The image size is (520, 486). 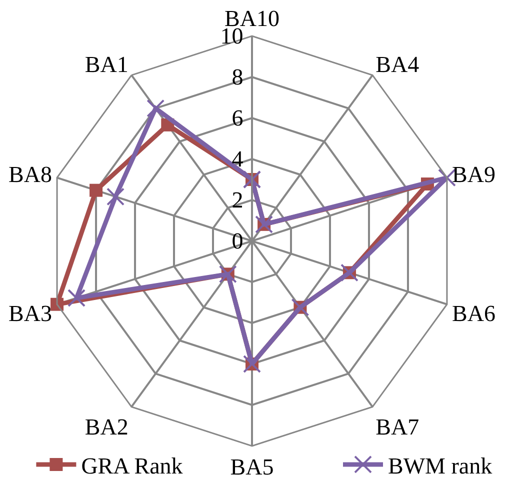 What do you see at coordinates (106, 64) in the screenshot?
I see `spoke-label: BA1` at bounding box center [106, 64].